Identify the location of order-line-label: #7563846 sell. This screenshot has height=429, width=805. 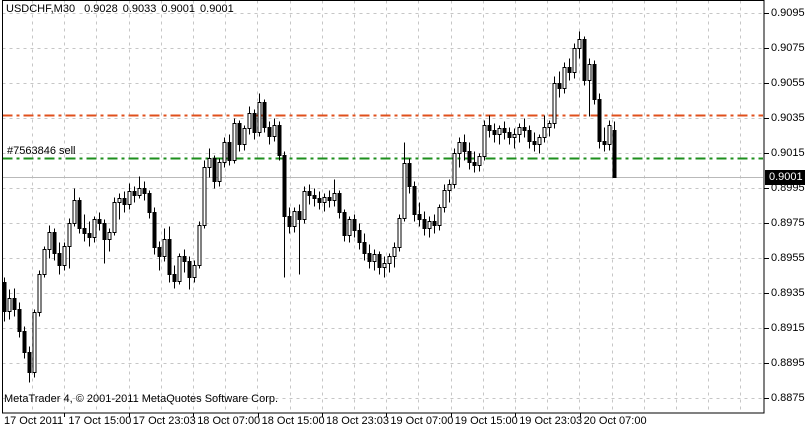
(41, 151).